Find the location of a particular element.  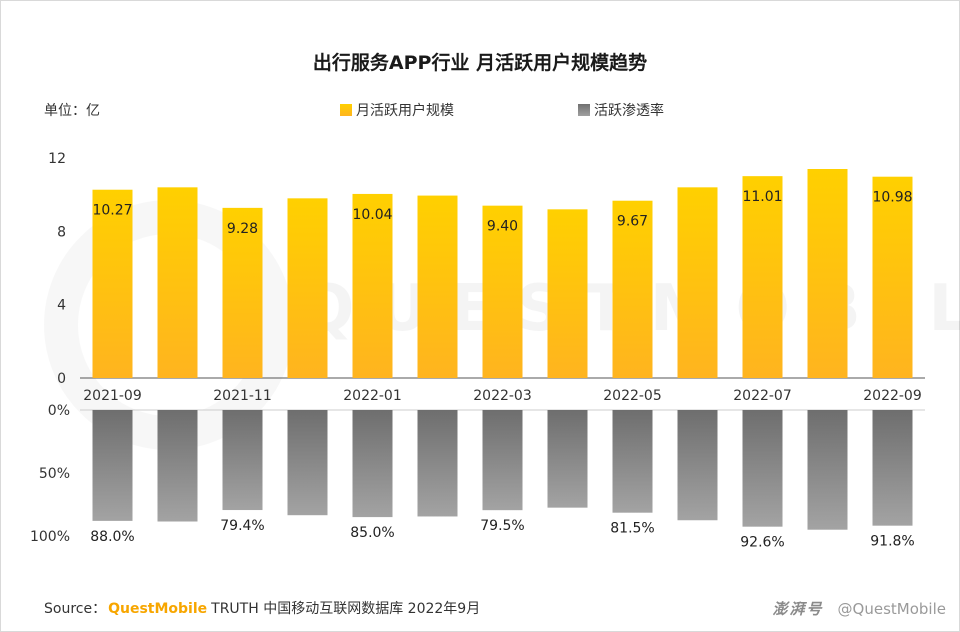

x-tick-label-2022-07: 2022-07 is located at coordinates (762, 396).